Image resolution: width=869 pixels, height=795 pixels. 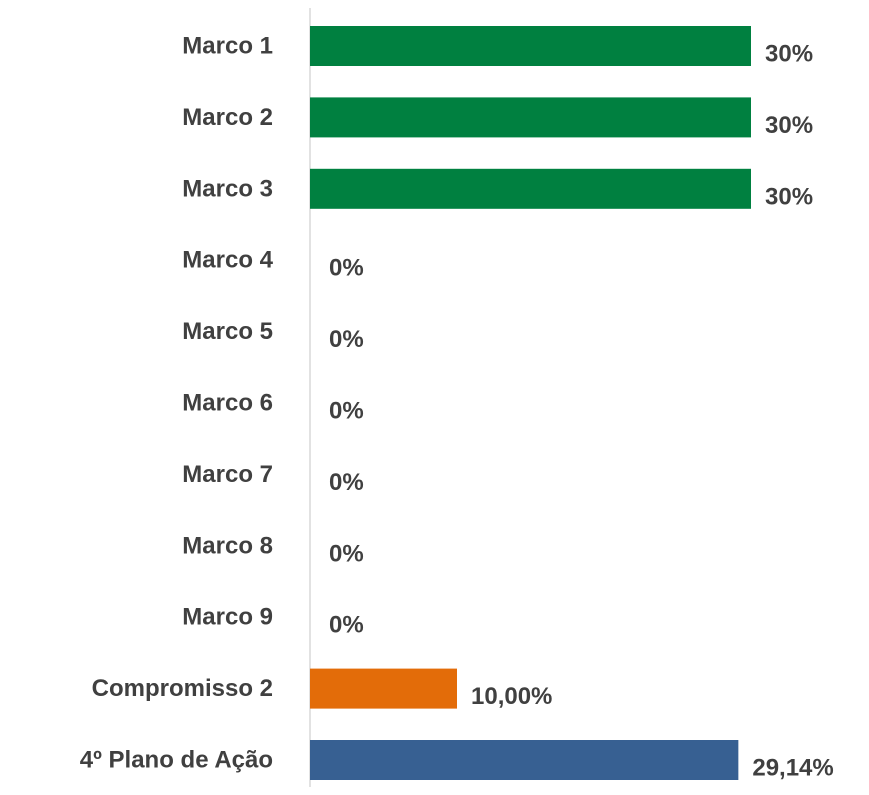 What do you see at coordinates (227, 188) in the screenshot?
I see `category-label: Marco 3` at bounding box center [227, 188].